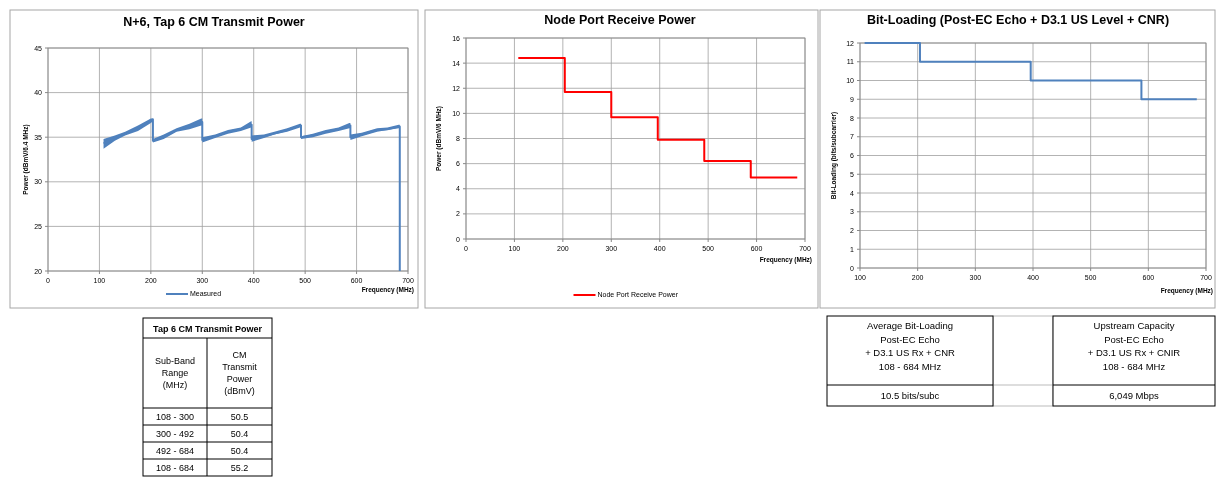 This screenshot has height=477, width=1216. Describe the element at coordinates (1134, 346) in the screenshot. I see `category-label: Upstream Capacity Post-EC Echo + D3.1 US Rx + CNIR 108 - 684 MHz` at that location.